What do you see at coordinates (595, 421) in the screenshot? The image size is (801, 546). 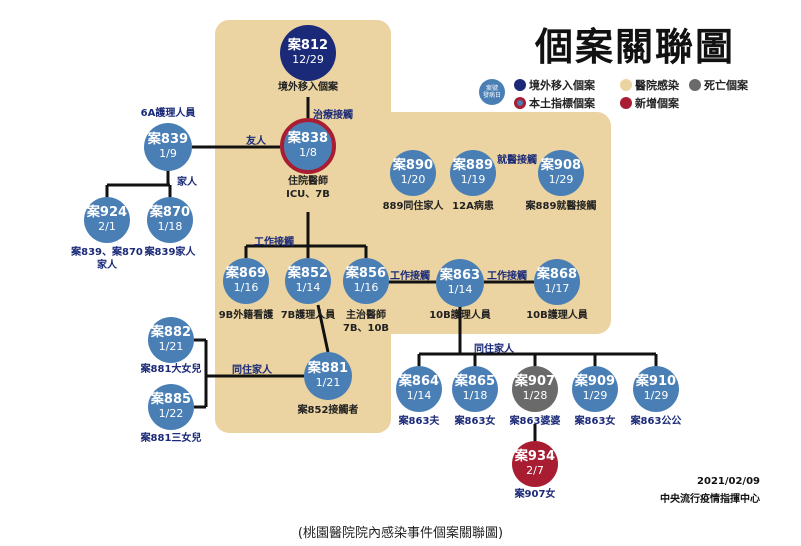 I see `case-label-909: 案863女` at bounding box center [595, 421].